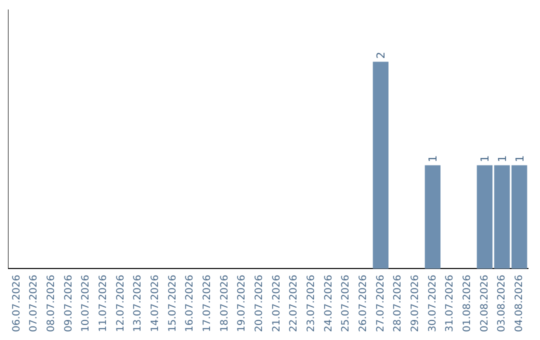  What do you see at coordinates (138, 303) in the screenshot?
I see `x-tick-label: 13.07.2026` at bounding box center [138, 303].